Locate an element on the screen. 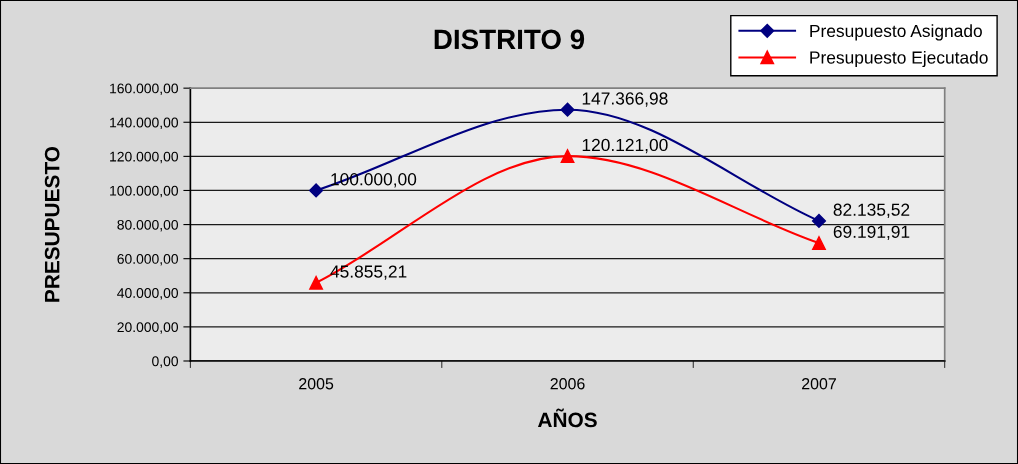  x-tick-label: 2007 is located at coordinates (819, 384).